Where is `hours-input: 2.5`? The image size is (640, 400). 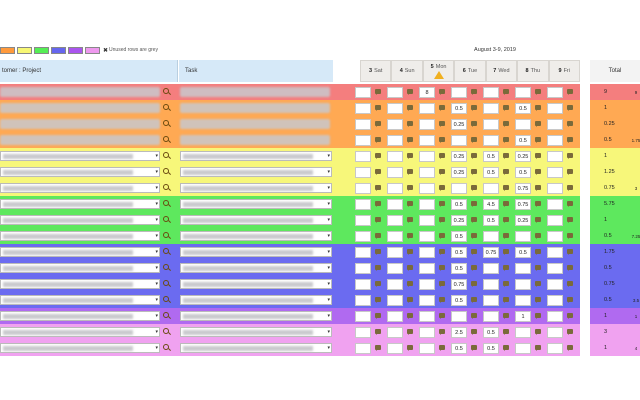 hours-input: 2.5 is located at coordinates (459, 332).